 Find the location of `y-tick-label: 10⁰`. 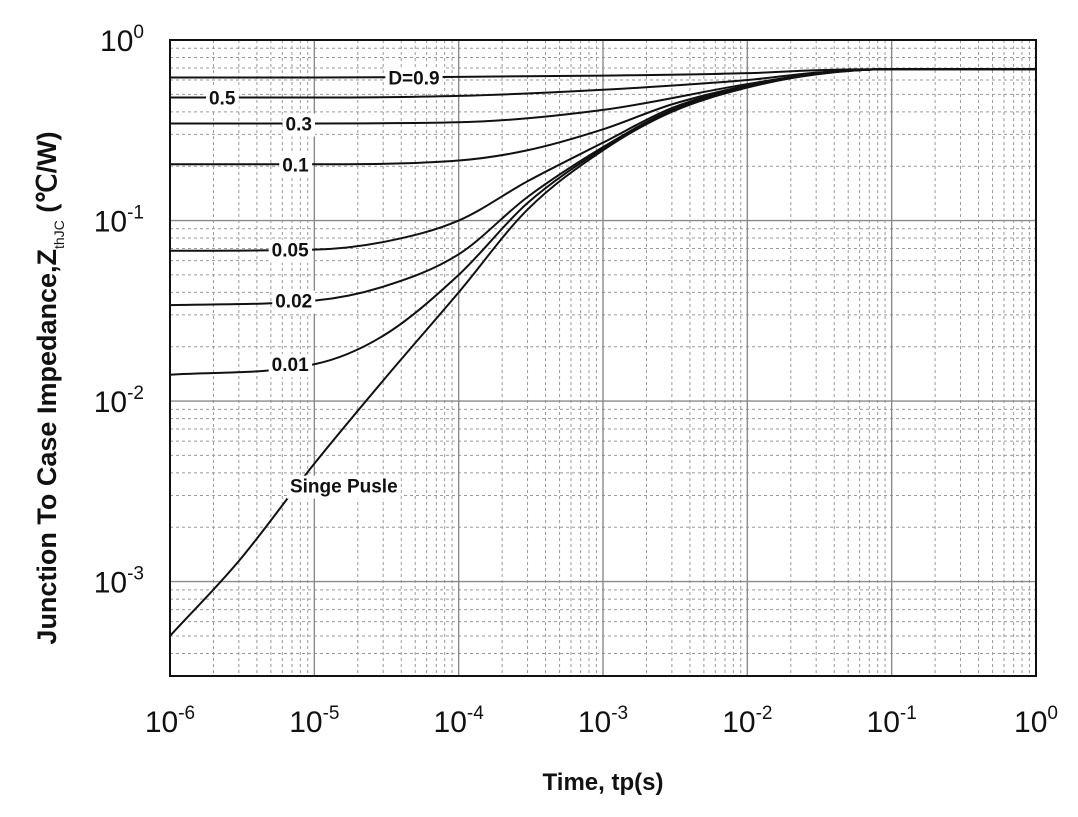

y-tick-label: 10⁰ is located at coordinates (122, 40).